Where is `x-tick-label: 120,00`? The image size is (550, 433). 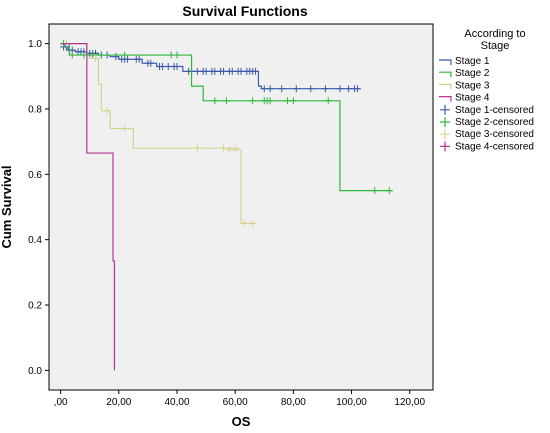
x-tick-label: 120,00 is located at coordinates (409, 402).